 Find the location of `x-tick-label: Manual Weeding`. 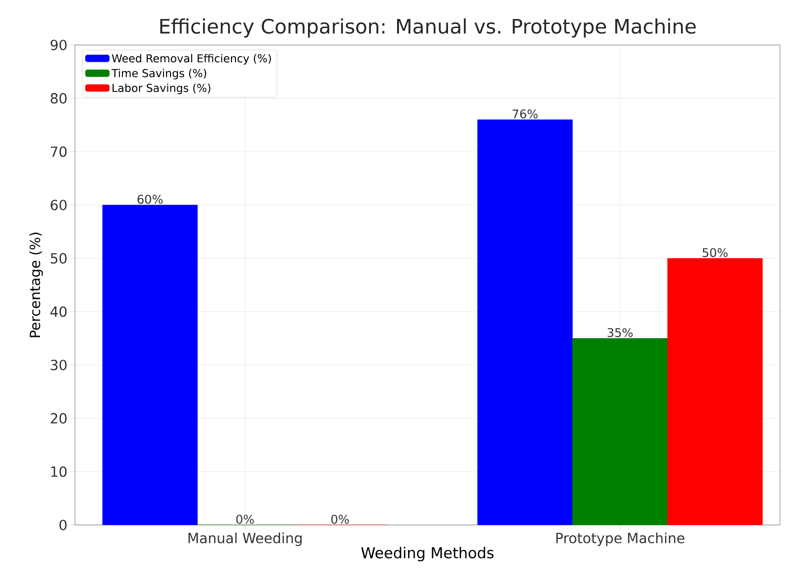

x-tick-label: Manual Weeding is located at coordinates (245, 539).